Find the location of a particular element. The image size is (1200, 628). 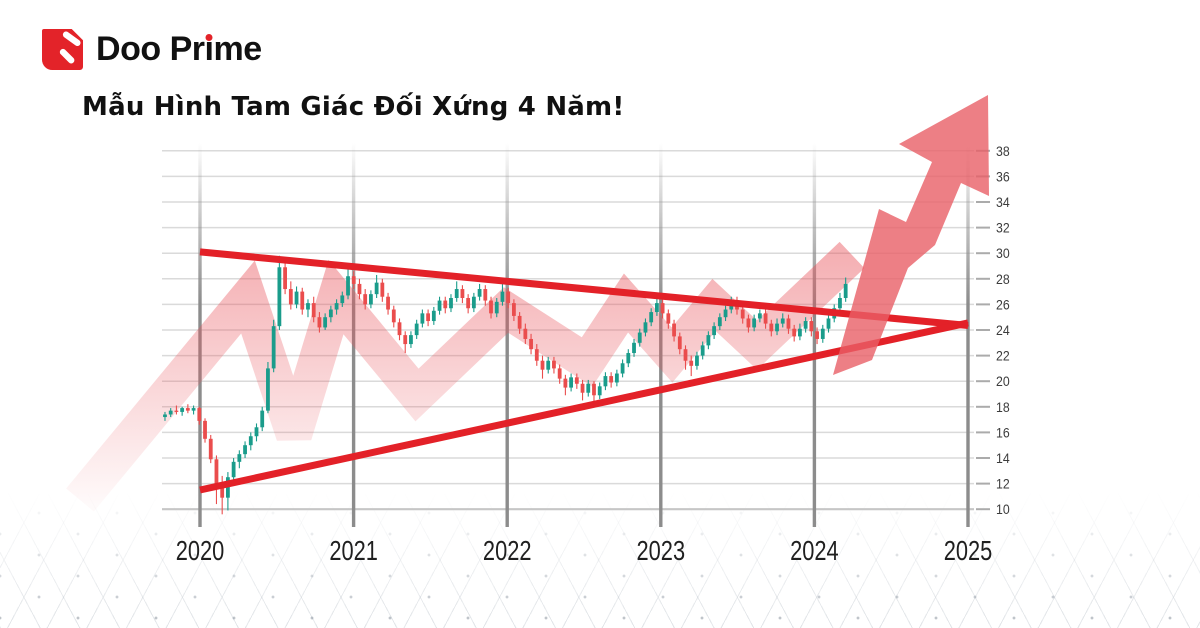

upper-trendline is located at coordinates (584, 289).